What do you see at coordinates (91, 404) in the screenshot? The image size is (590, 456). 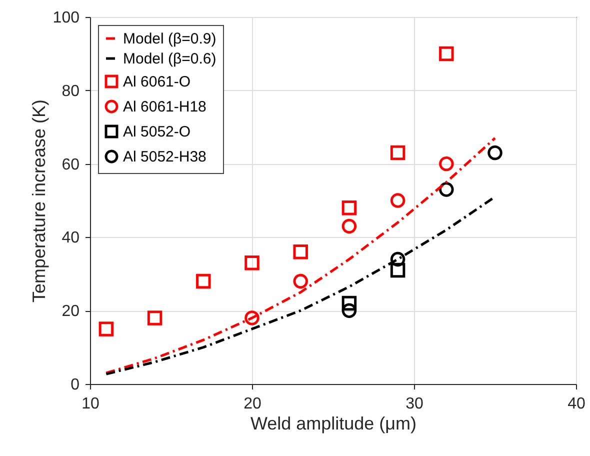 I see `x-tick-label: 10` at bounding box center [91, 404].